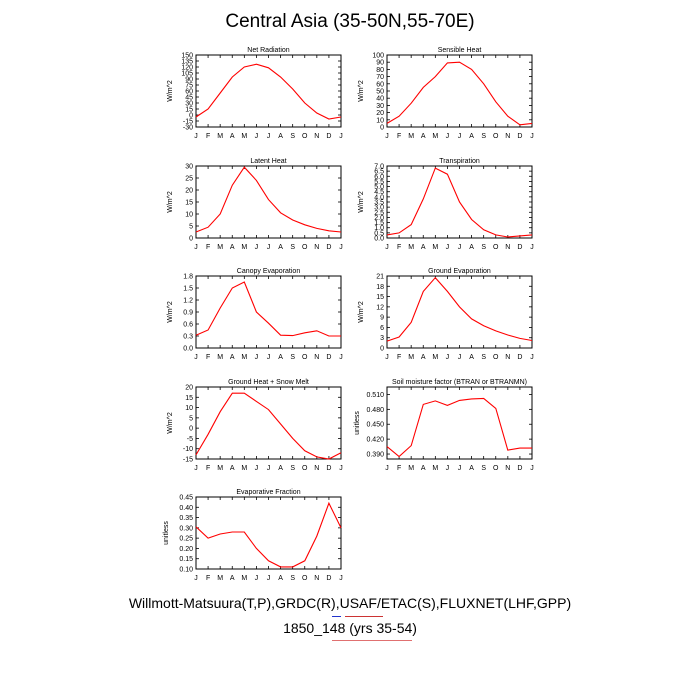 This screenshot has width=700, height=700. Describe the element at coordinates (187, 56) in the screenshot. I see `y-tick-label: 150` at that location.